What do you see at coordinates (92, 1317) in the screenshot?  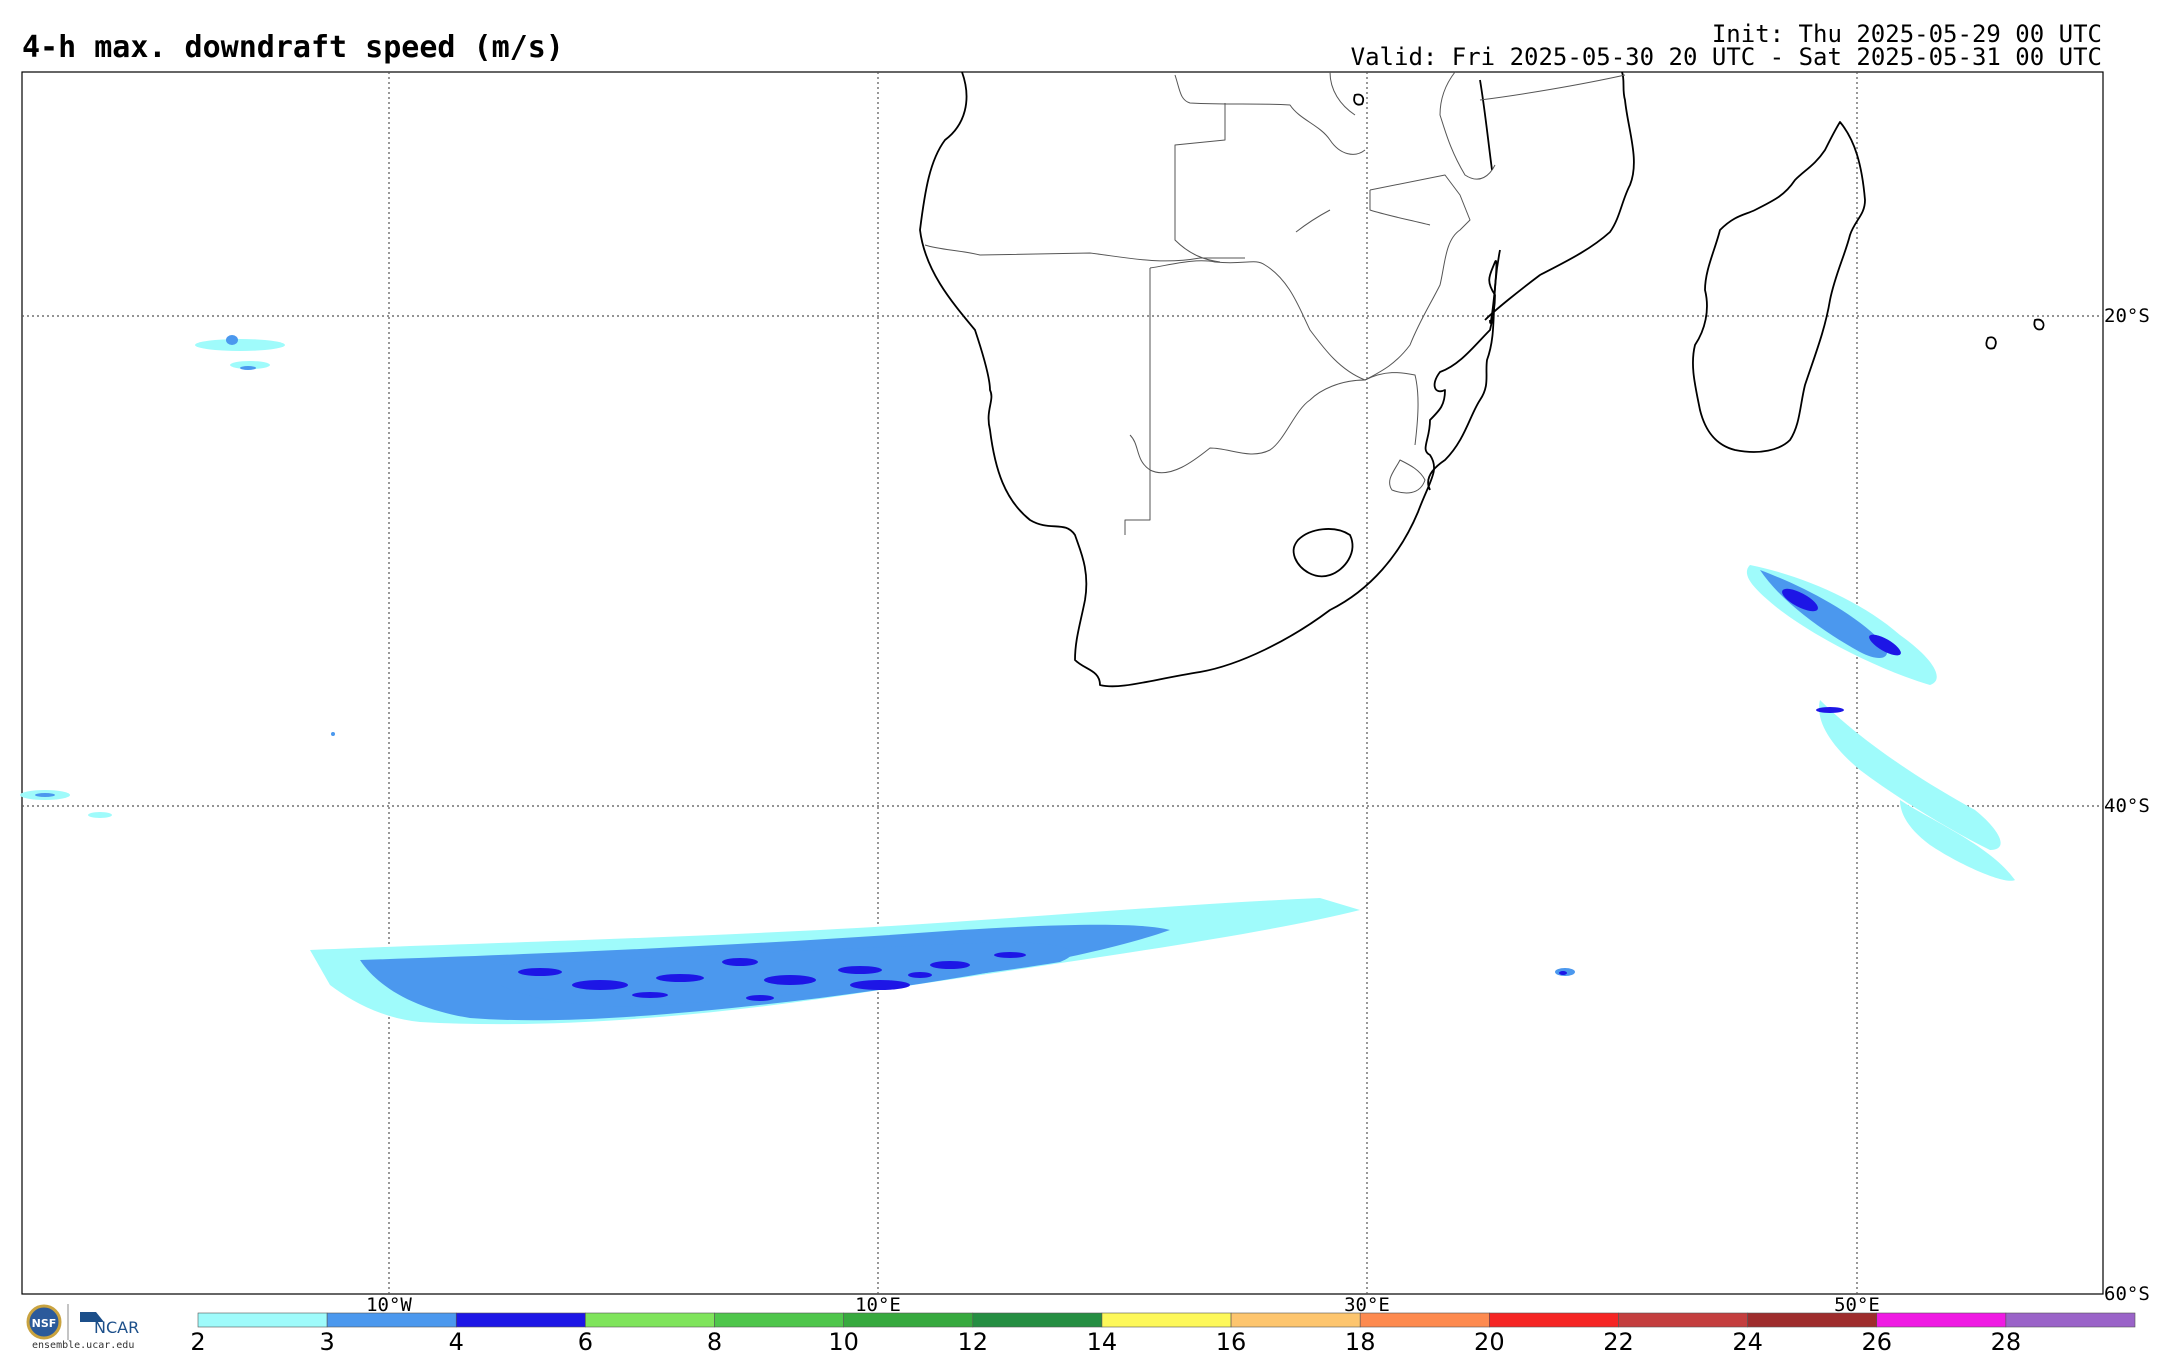 I see `ncar-mark-icon` at bounding box center [92, 1317].